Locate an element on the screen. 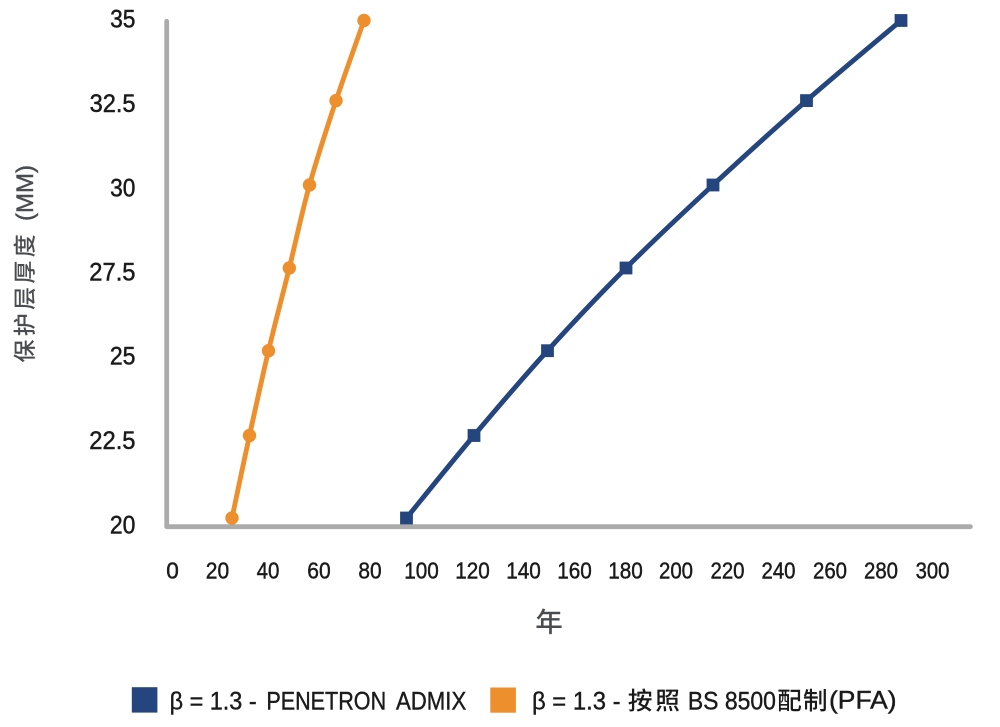  svg-text: 180 is located at coordinates (625, 570).